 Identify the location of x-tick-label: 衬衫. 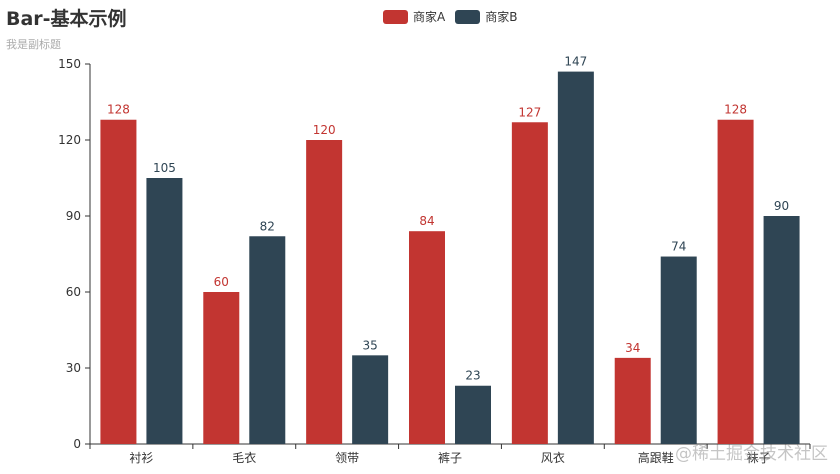
(141, 458).